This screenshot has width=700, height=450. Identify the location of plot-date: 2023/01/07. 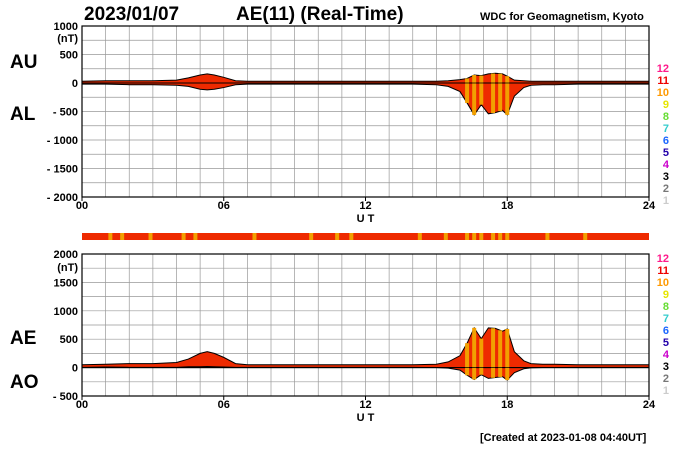
(132, 14).